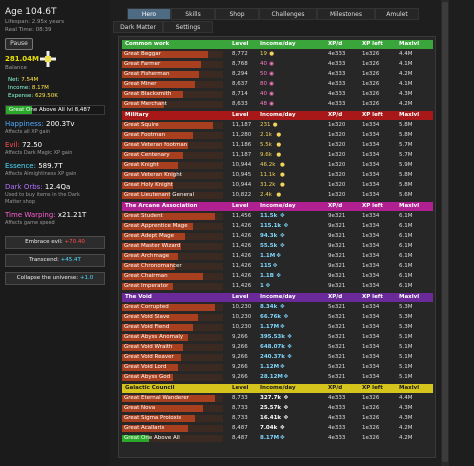 The height and width of the screenshot is (466, 474). Describe the element at coordinates (12, 145) in the screenshot. I see `evil-label: Evil:` at that location.